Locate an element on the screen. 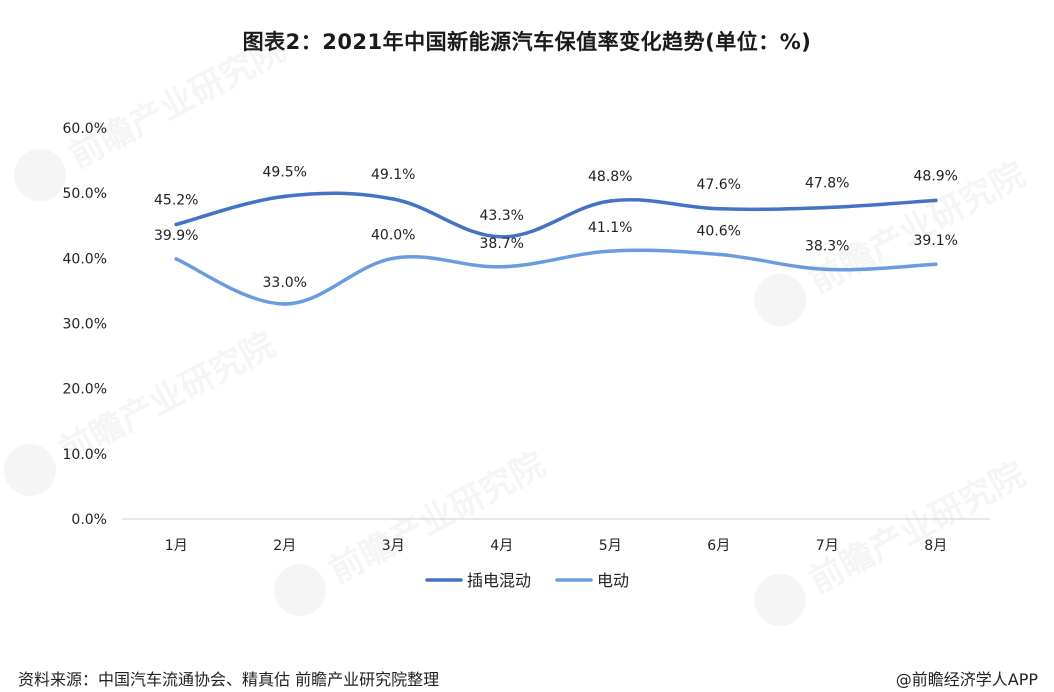 The width and height of the screenshot is (1054, 692). y-tick-label: 10.0% is located at coordinates (85, 455).